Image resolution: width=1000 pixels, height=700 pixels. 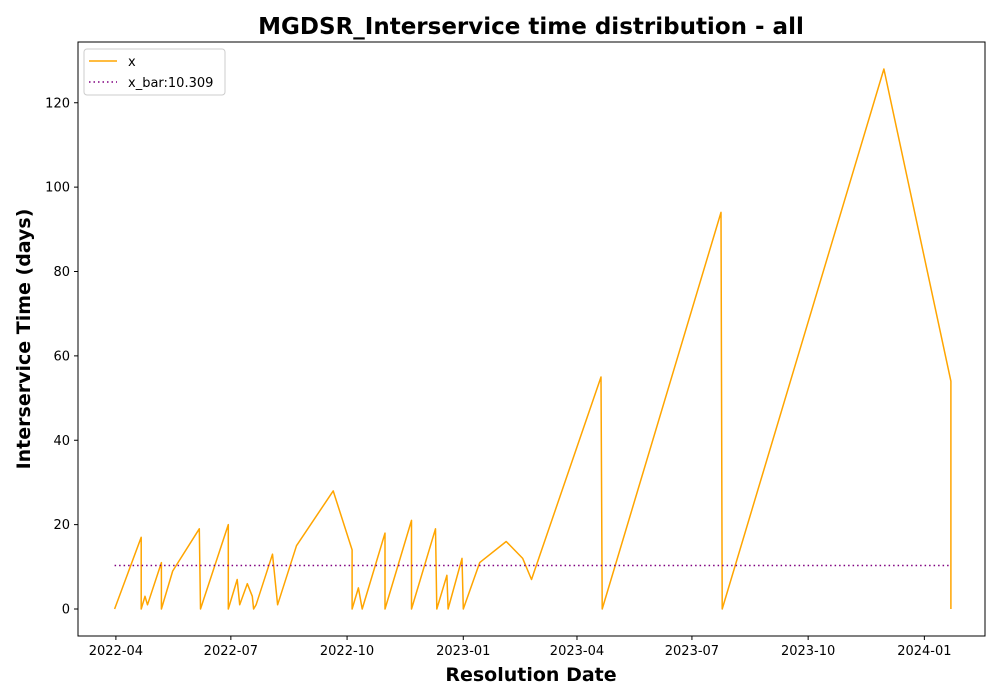 What do you see at coordinates (924, 651) in the screenshot?
I see `x-tick-label: 2024-01` at bounding box center [924, 651].